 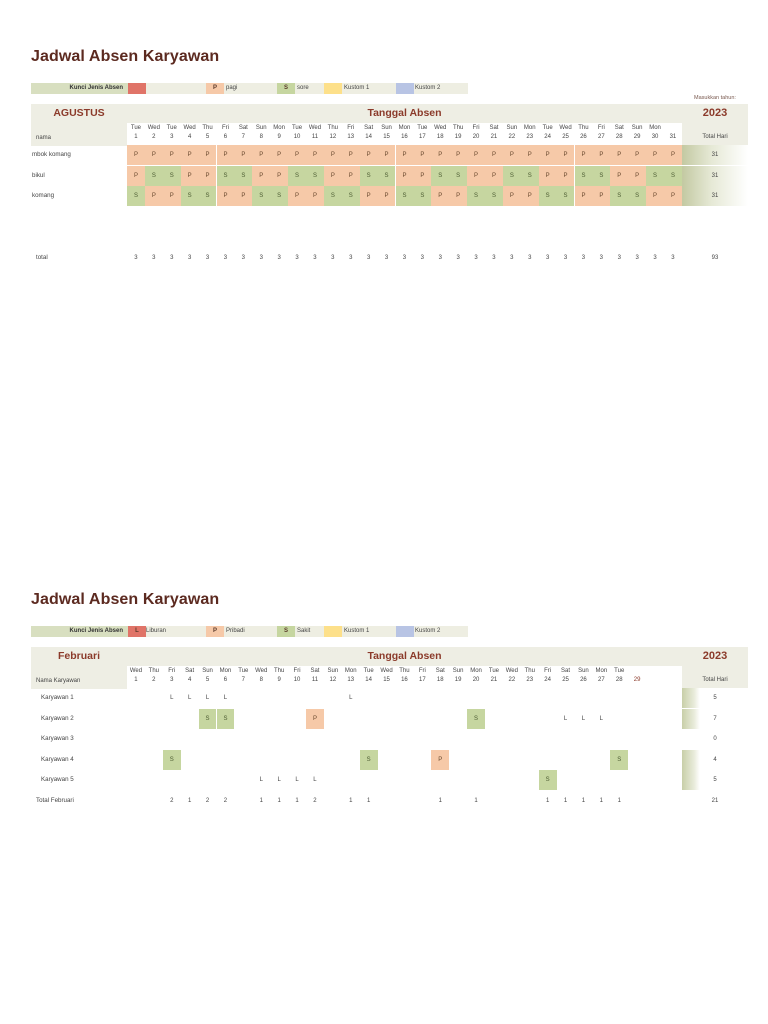 I want to click on legend-swatch-custom1, so click(x=333, y=88).